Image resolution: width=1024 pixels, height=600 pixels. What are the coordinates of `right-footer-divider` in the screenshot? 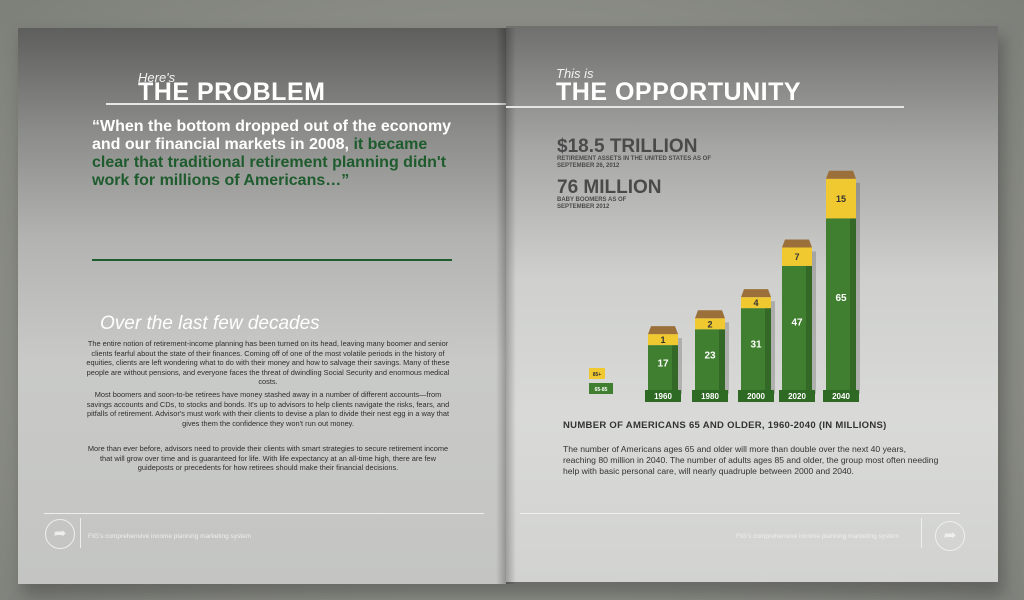 It's located at (921, 533).